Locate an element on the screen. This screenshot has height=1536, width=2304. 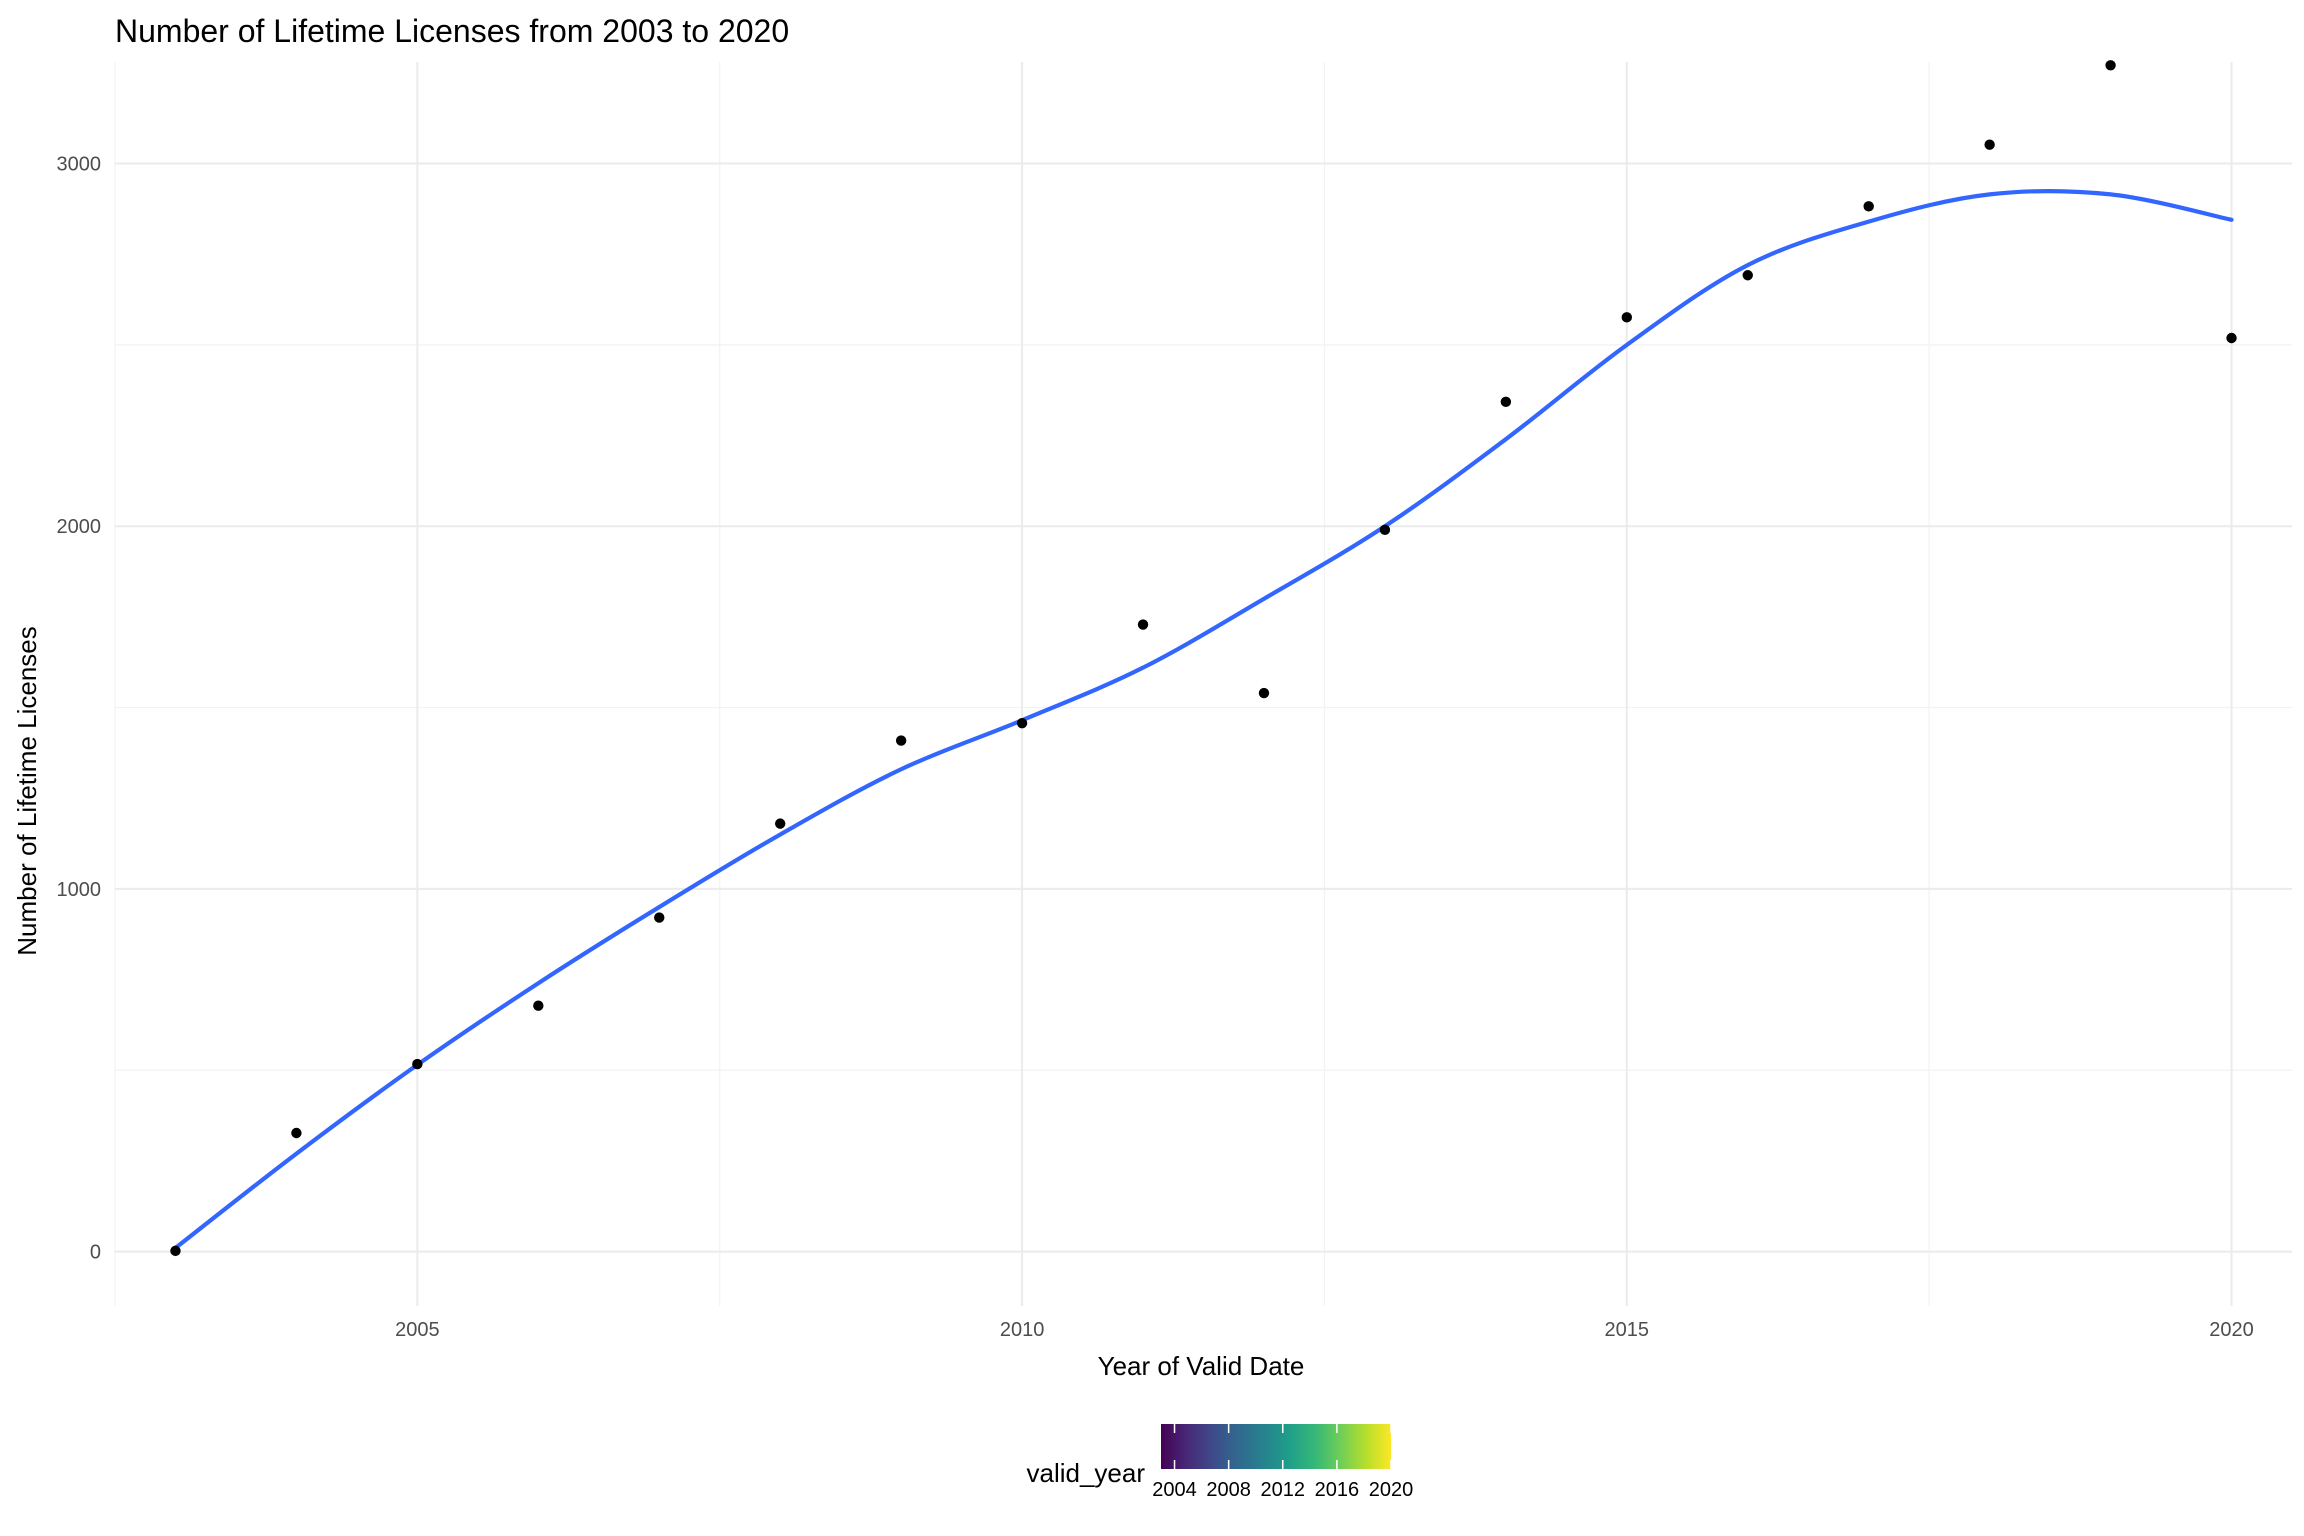
legend-tick-label: 2016 is located at coordinates (1337, 1490).